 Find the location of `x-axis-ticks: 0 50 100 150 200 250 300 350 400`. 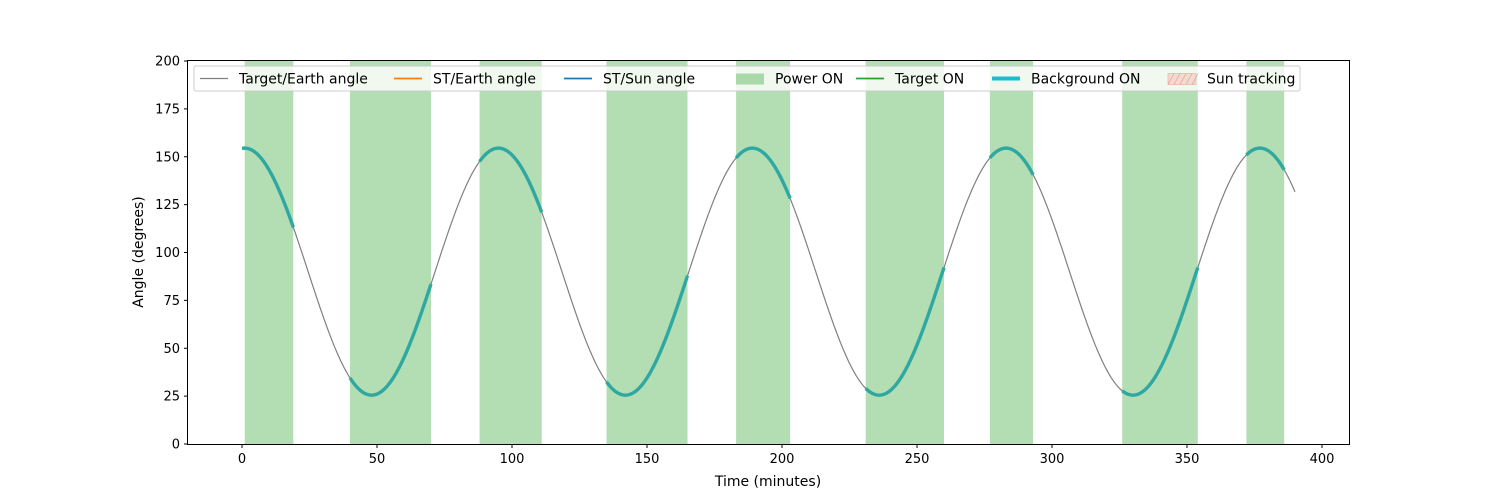

x-axis-ticks: 0 50 100 150 200 250 300 350 400 is located at coordinates (786, 455).